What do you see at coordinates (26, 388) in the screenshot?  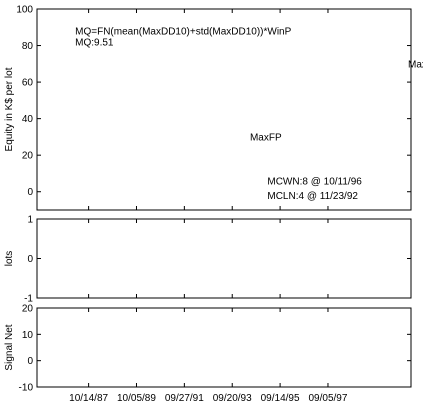 I see `y-tick-label-0: -10` at bounding box center [26, 388].